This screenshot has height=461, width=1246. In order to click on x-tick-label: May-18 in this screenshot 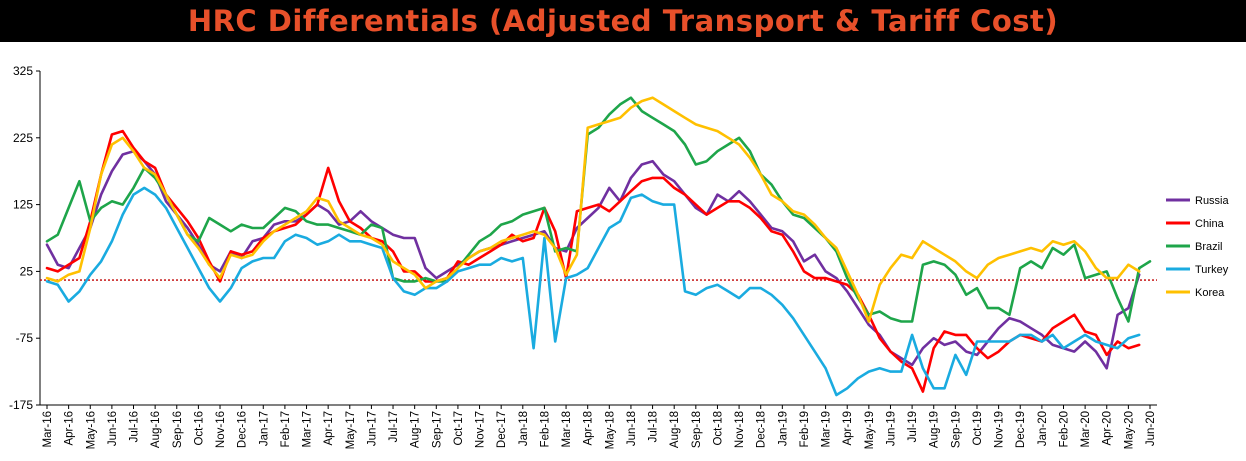, I will do `click(610, 430)`.